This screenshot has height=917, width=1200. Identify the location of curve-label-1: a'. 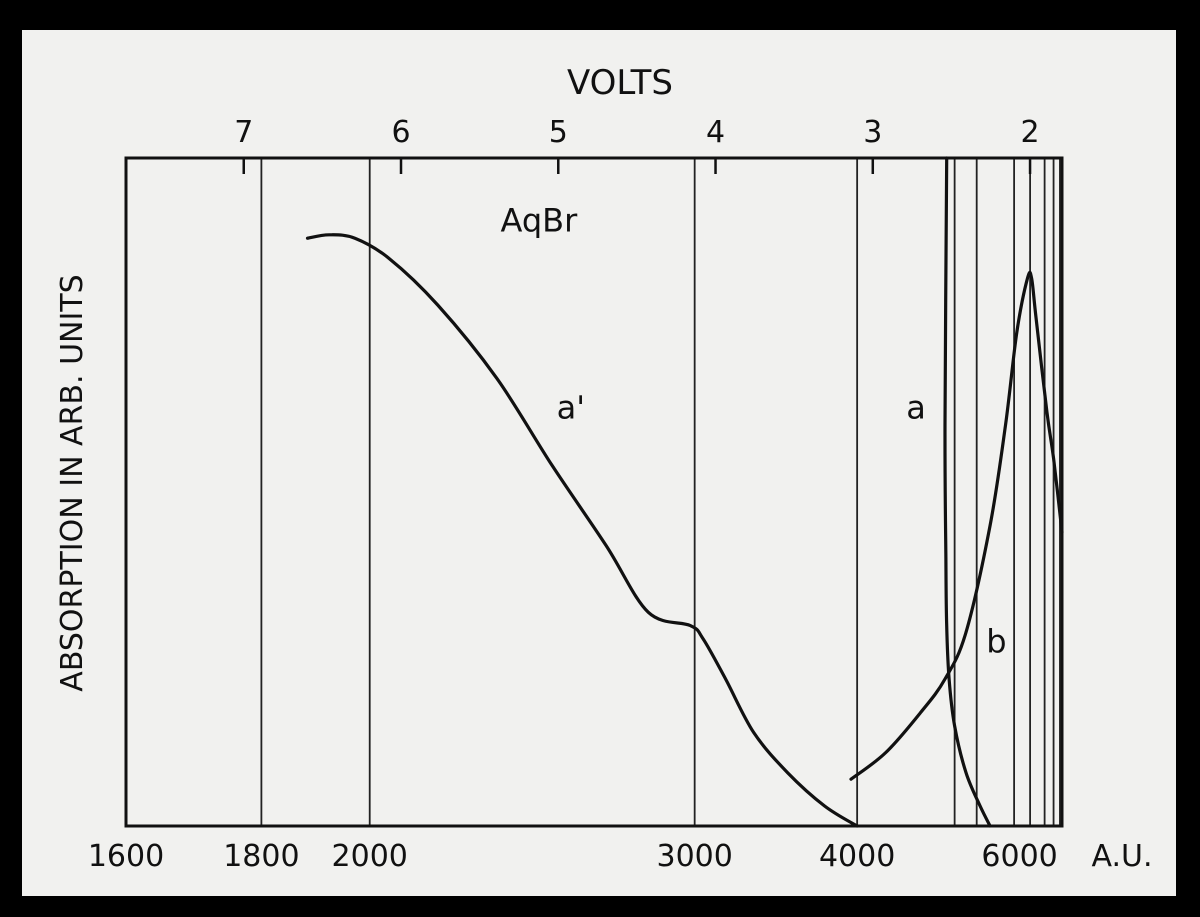
(571, 408).